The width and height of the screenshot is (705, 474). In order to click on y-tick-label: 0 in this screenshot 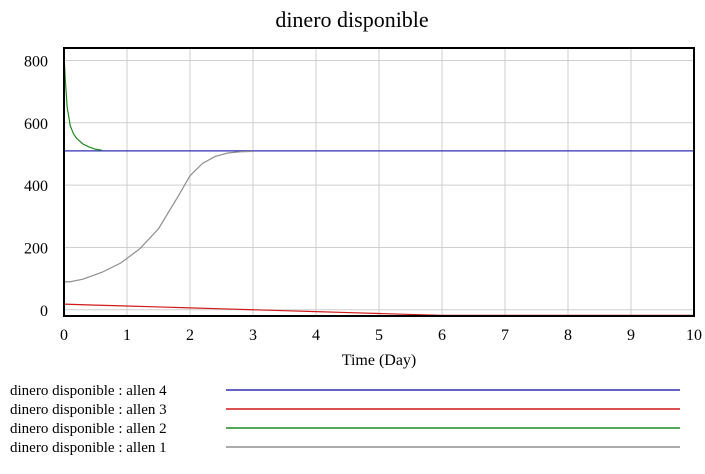, I will do `click(44, 311)`.